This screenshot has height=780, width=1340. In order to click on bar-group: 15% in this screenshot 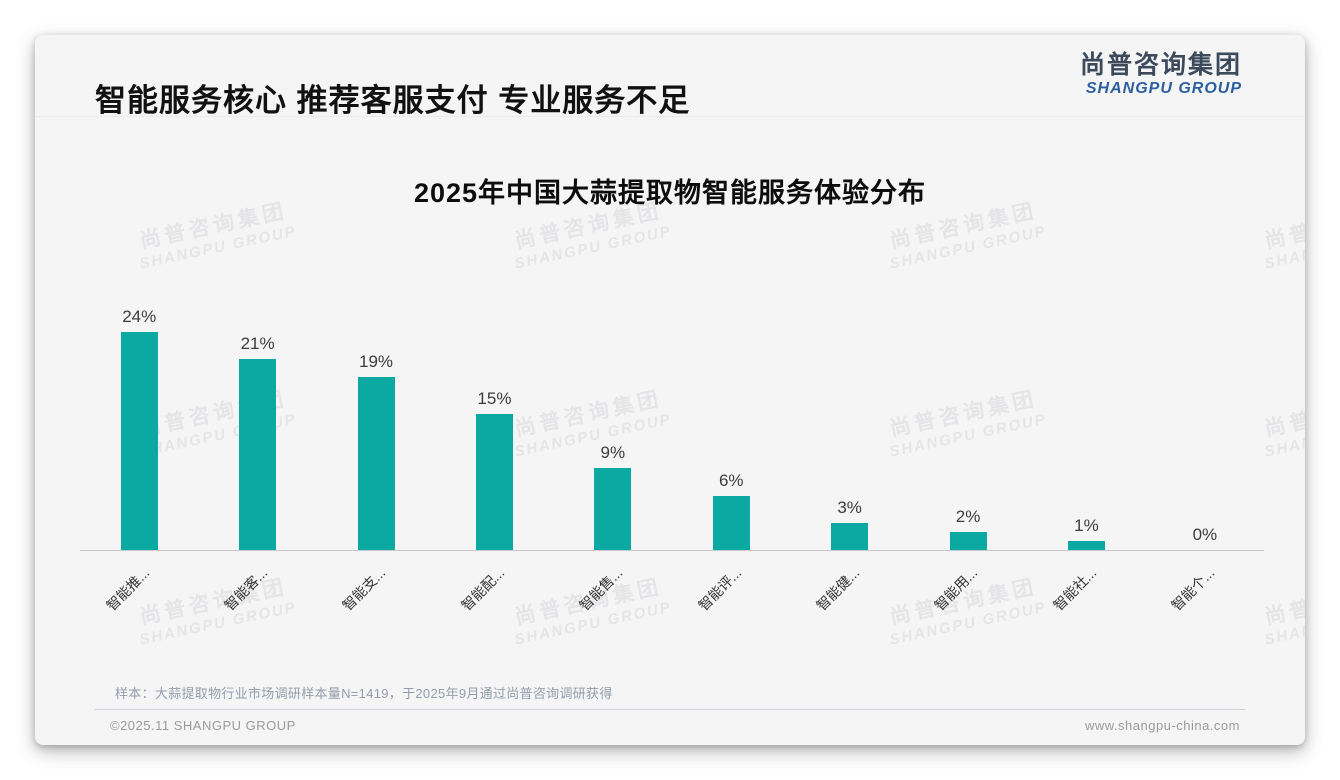, I will do `click(494, 408)`.